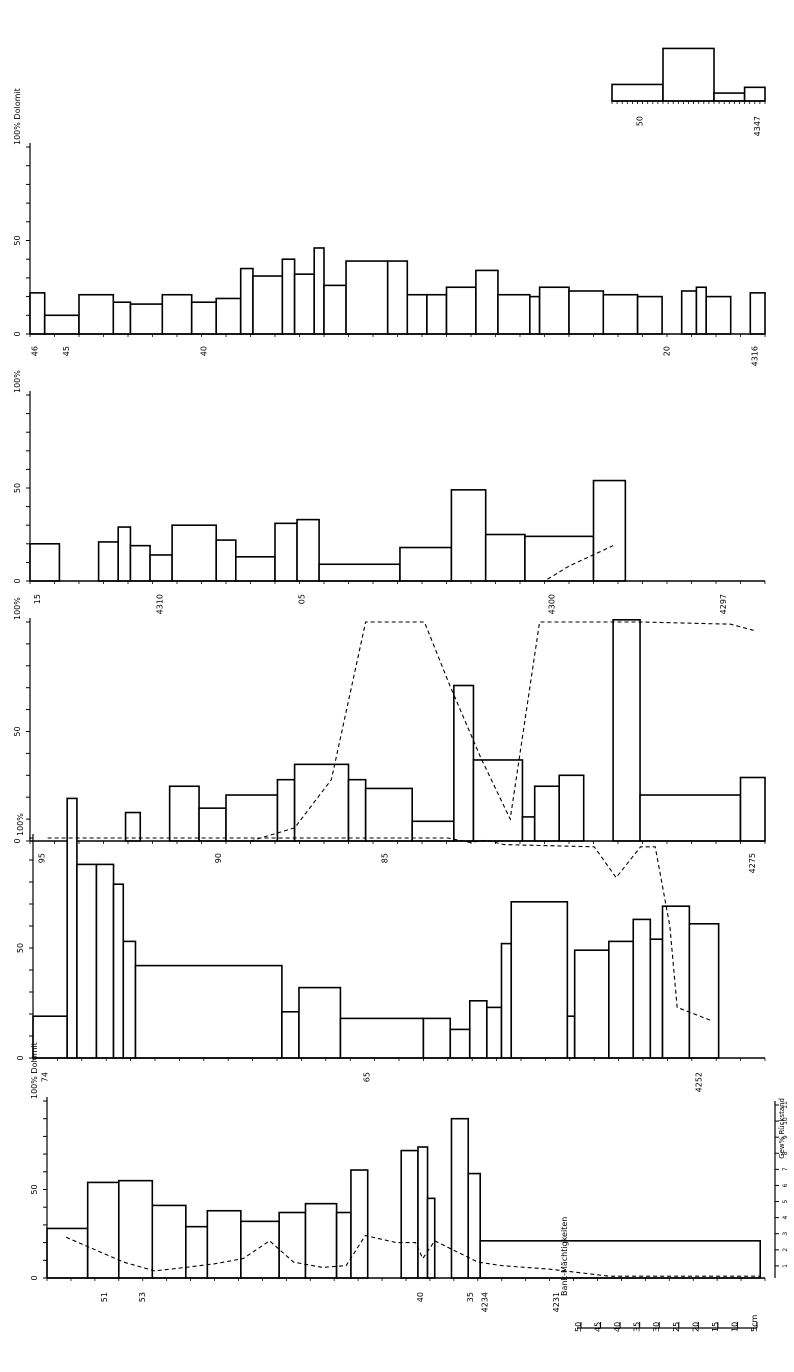 The height and width of the screenshot is (1372, 794). I want to click on x-tick-label: 51, so click(104, 1297).